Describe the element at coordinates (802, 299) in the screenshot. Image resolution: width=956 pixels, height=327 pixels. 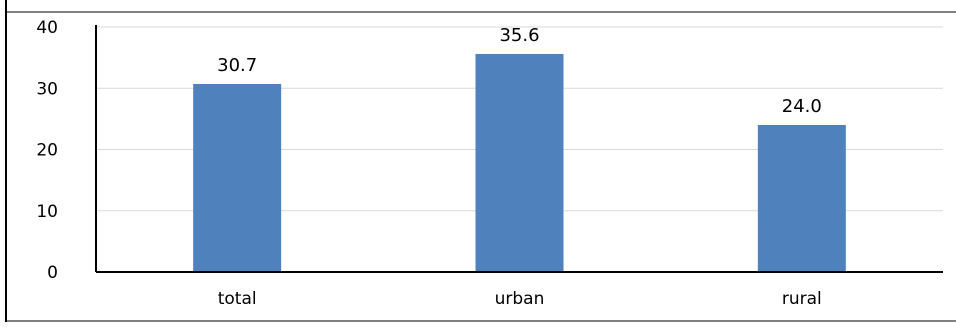
I see `x-tick-label: rural` at that location.